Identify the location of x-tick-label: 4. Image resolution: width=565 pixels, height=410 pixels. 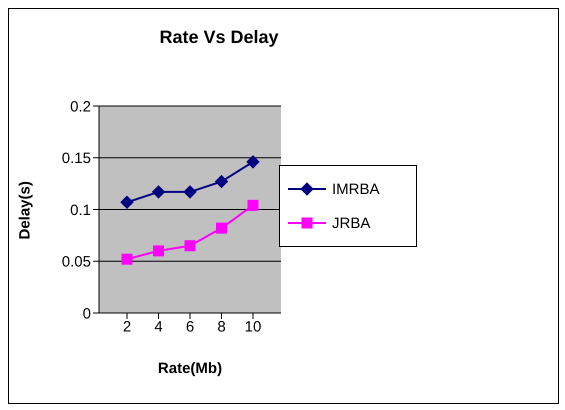
(158, 327).